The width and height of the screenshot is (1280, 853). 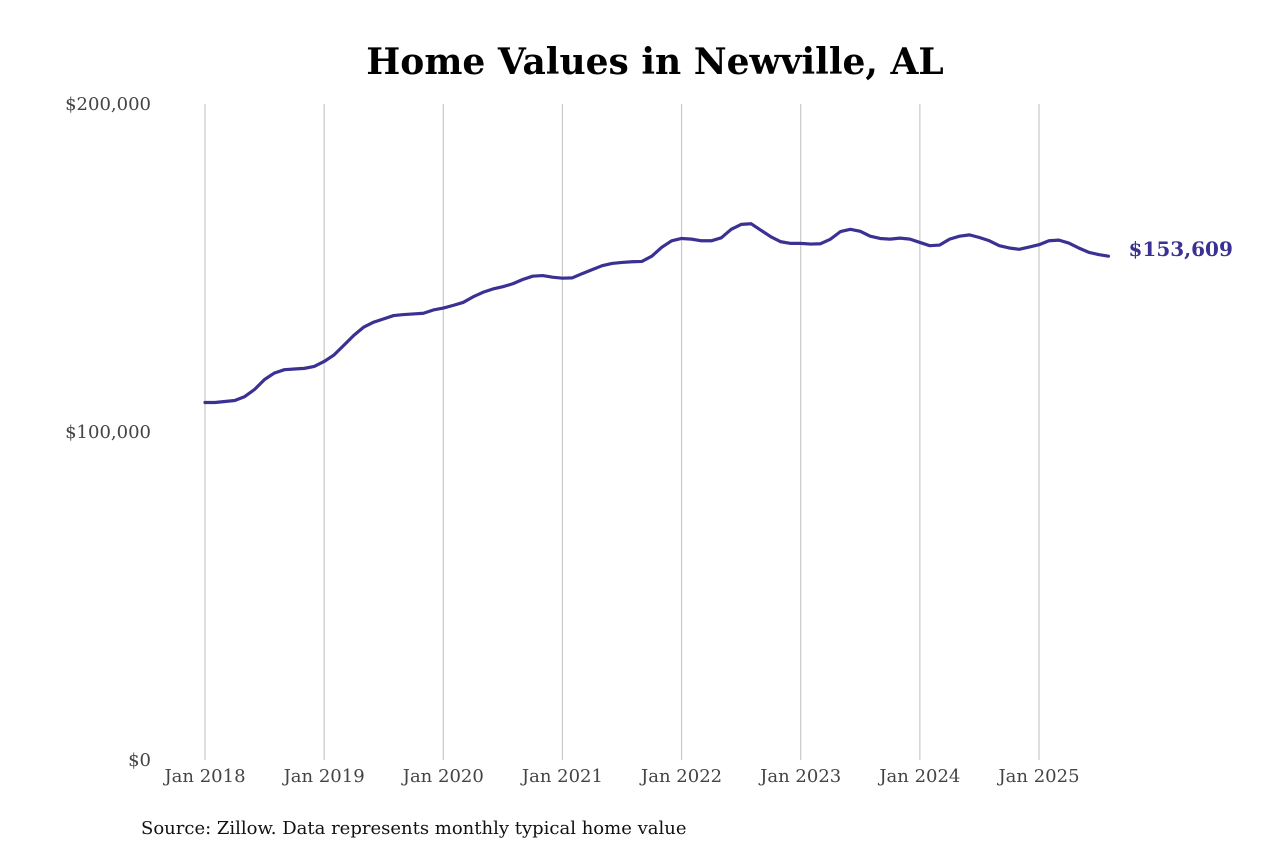 What do you see at coordinates (654, 62) in the screenshot?
I see `chart-title: Home Values in Newville, AL` at bounding box center [654, 62].